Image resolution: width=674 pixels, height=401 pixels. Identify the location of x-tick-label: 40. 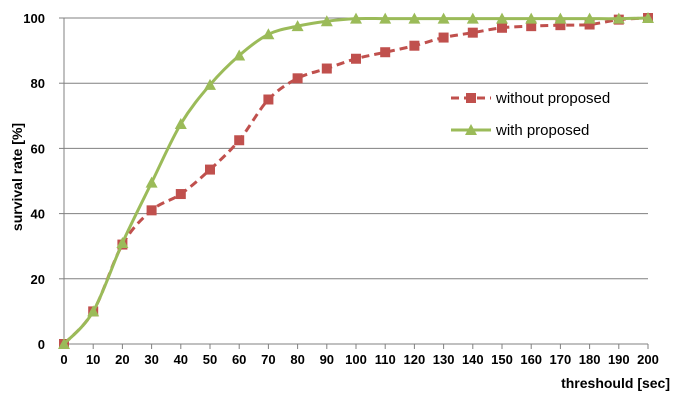
(181, 359).